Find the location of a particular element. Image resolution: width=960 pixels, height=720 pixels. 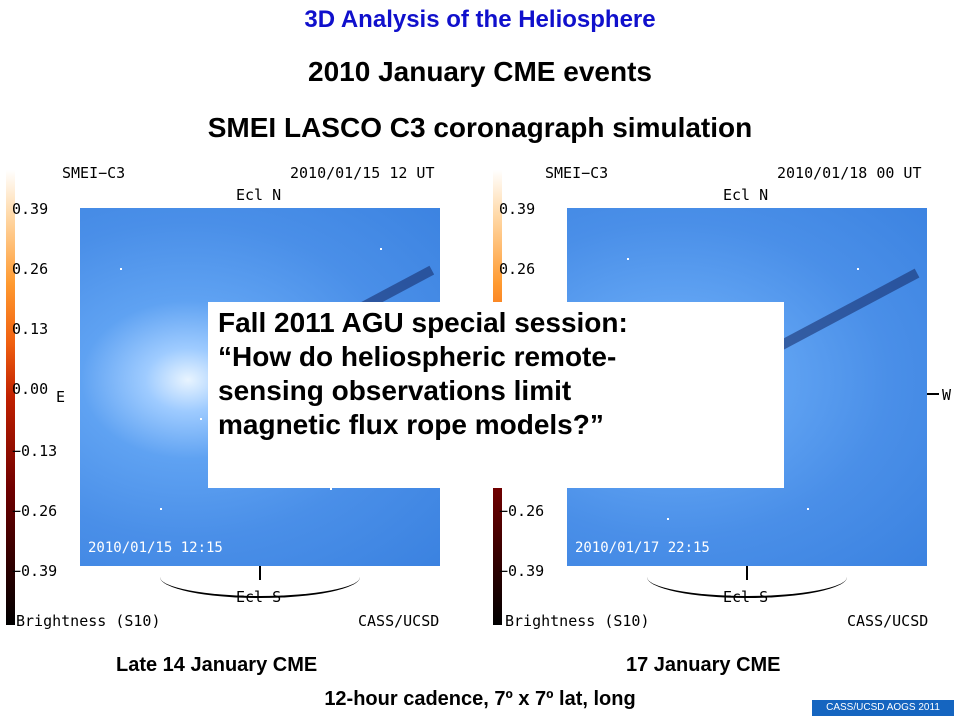

callout-line: magnetic flux rope models?” is located at coordinates (411, 424).